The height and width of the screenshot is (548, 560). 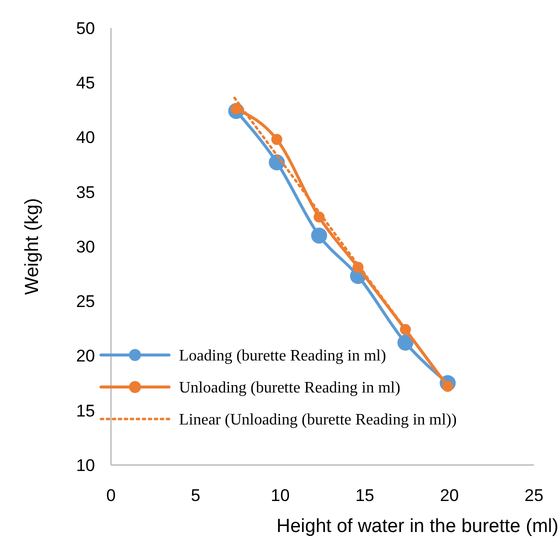 What do you see at coordinates (195, 495) in the screenshot?
I see `x-tick-label: 5` at bounding box center [195, 495].